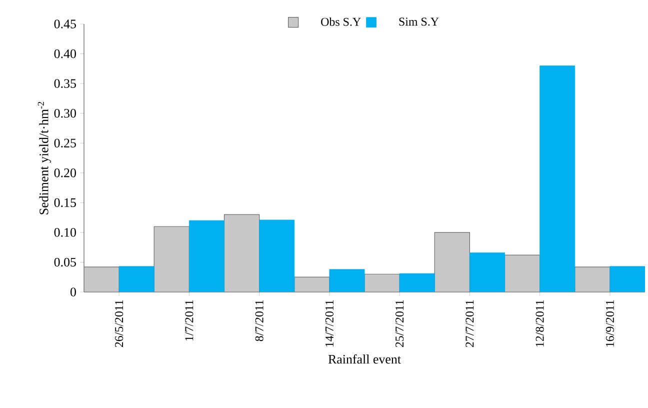  I want to click on y-tick-label: 0.15, so click(65, 203).